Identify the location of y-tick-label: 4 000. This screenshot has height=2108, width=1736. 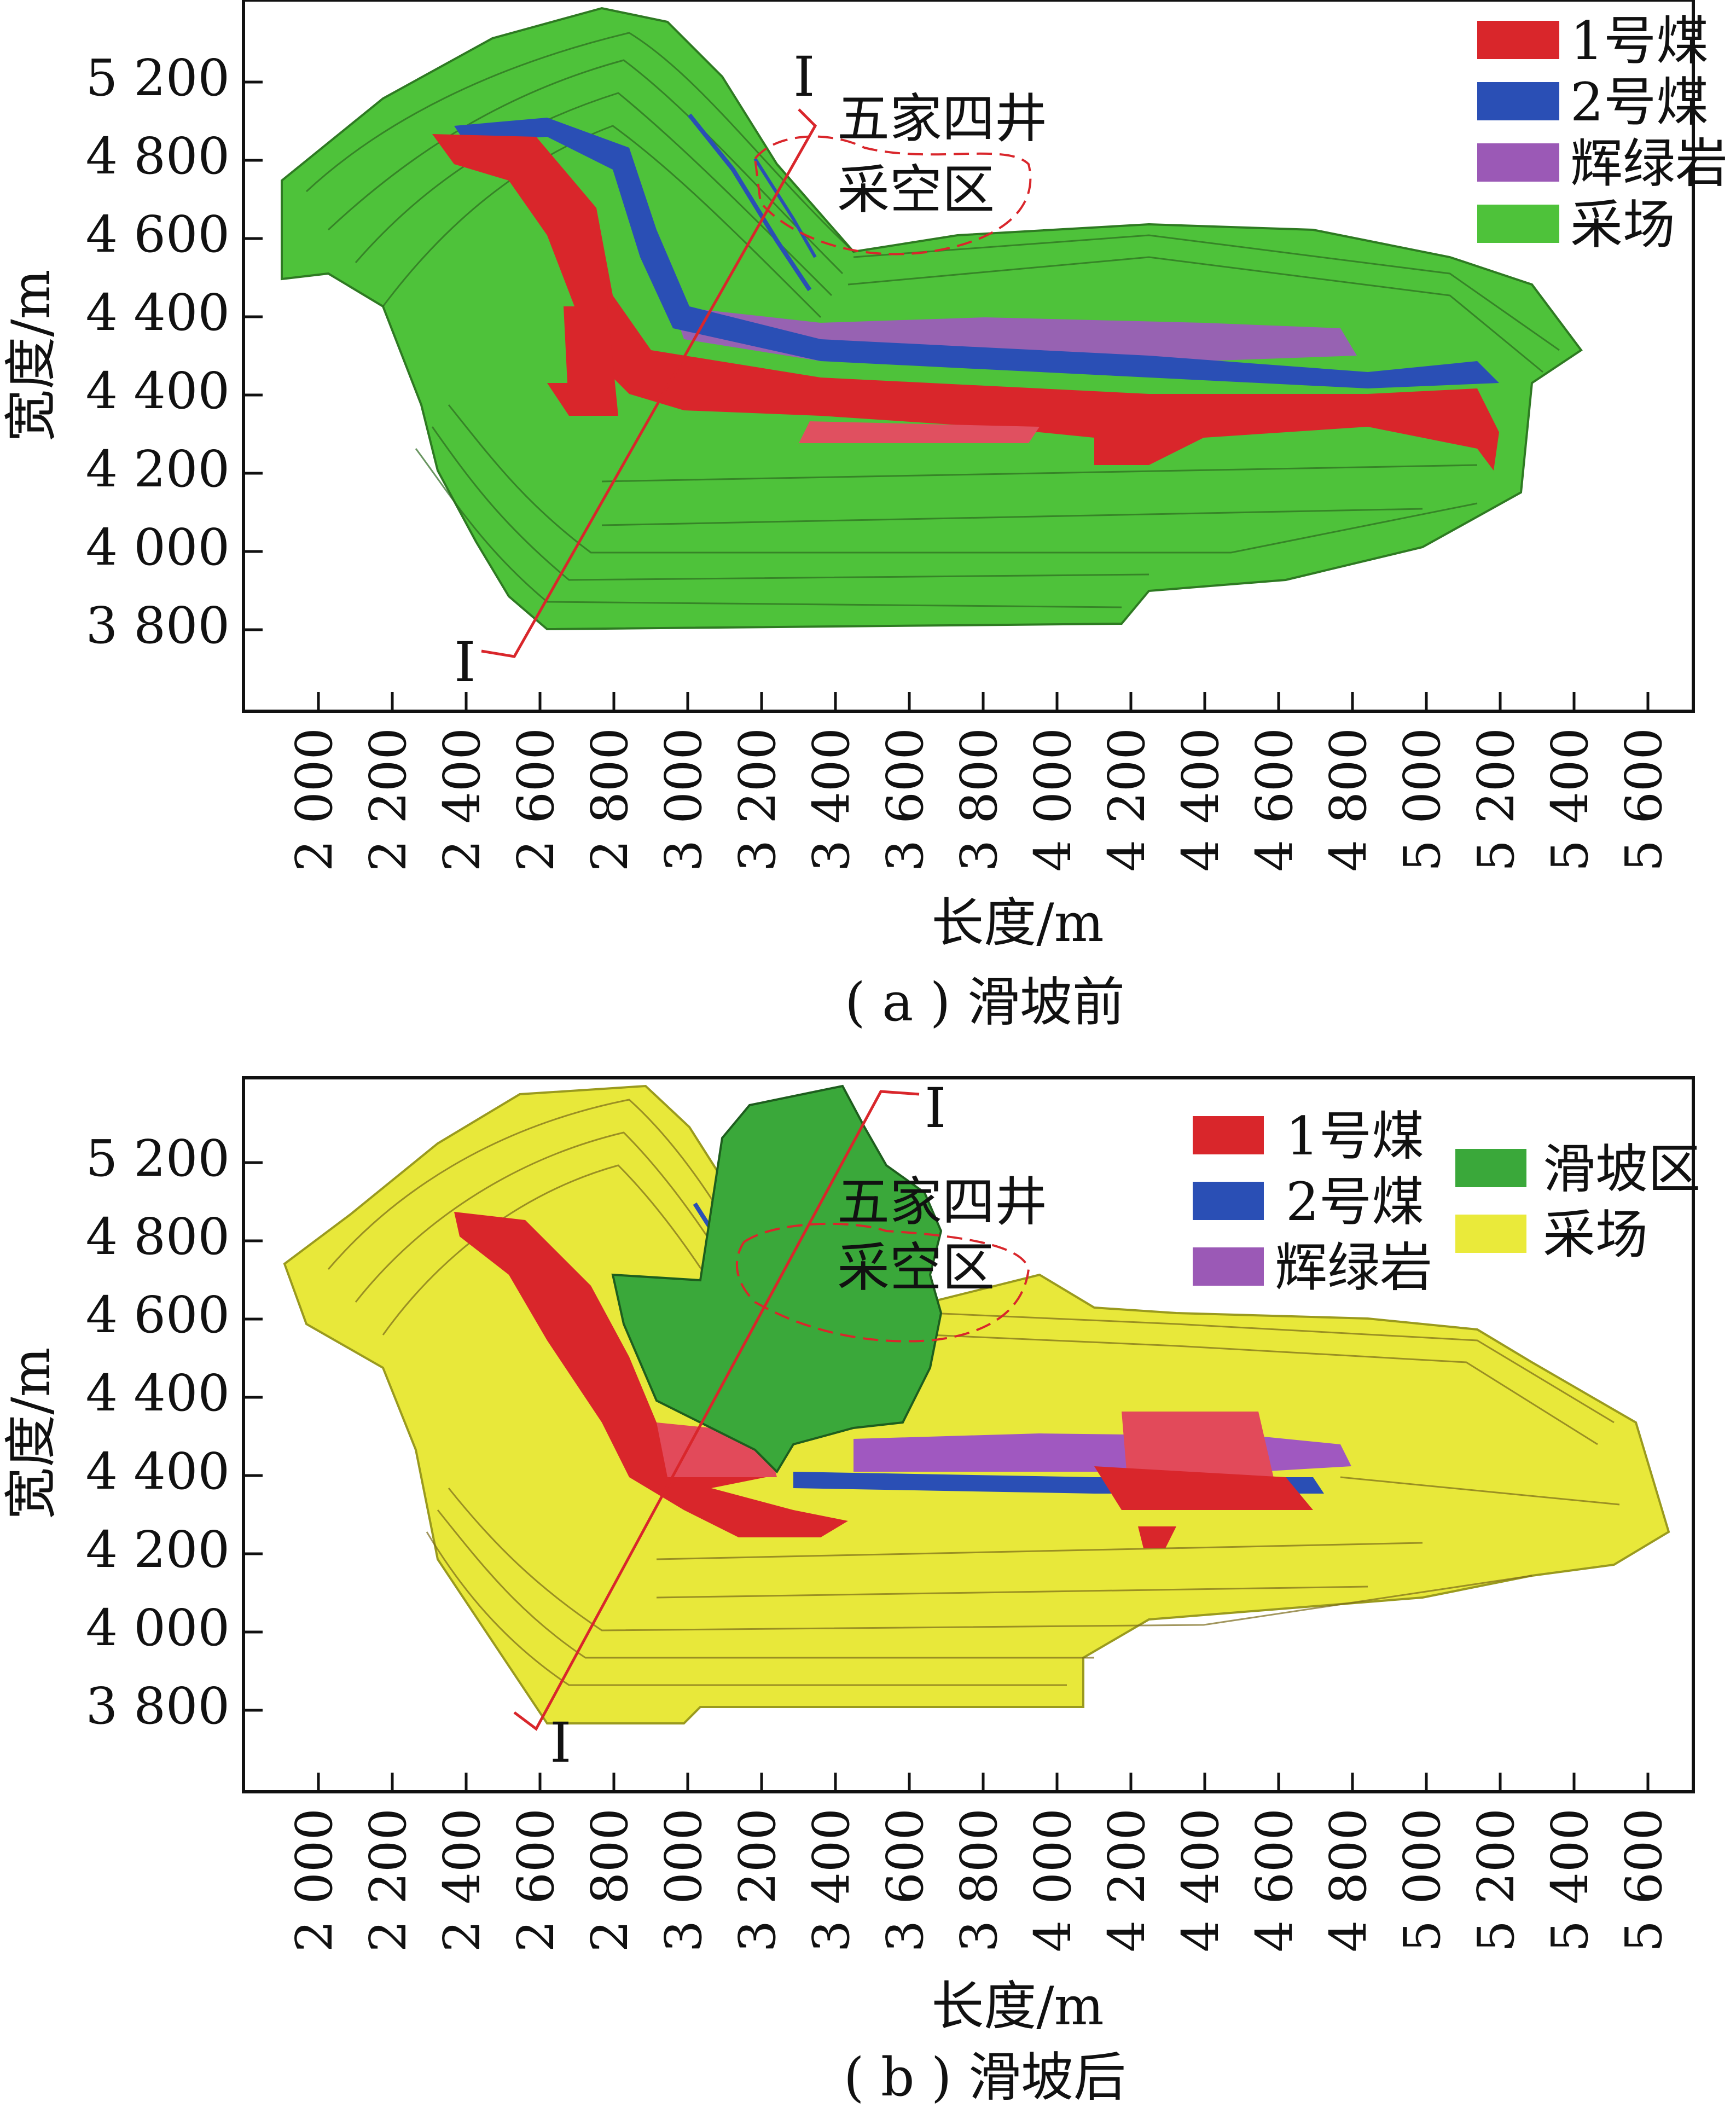
(158, 547).